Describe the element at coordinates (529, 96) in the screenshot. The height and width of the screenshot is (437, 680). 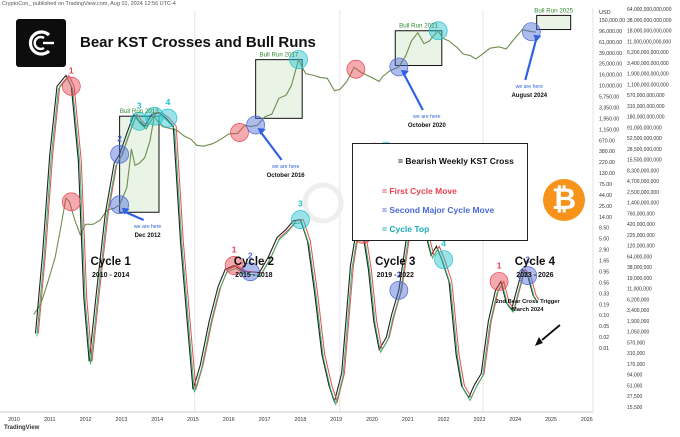
I see `pointer-date-4: August 2024` at that location.